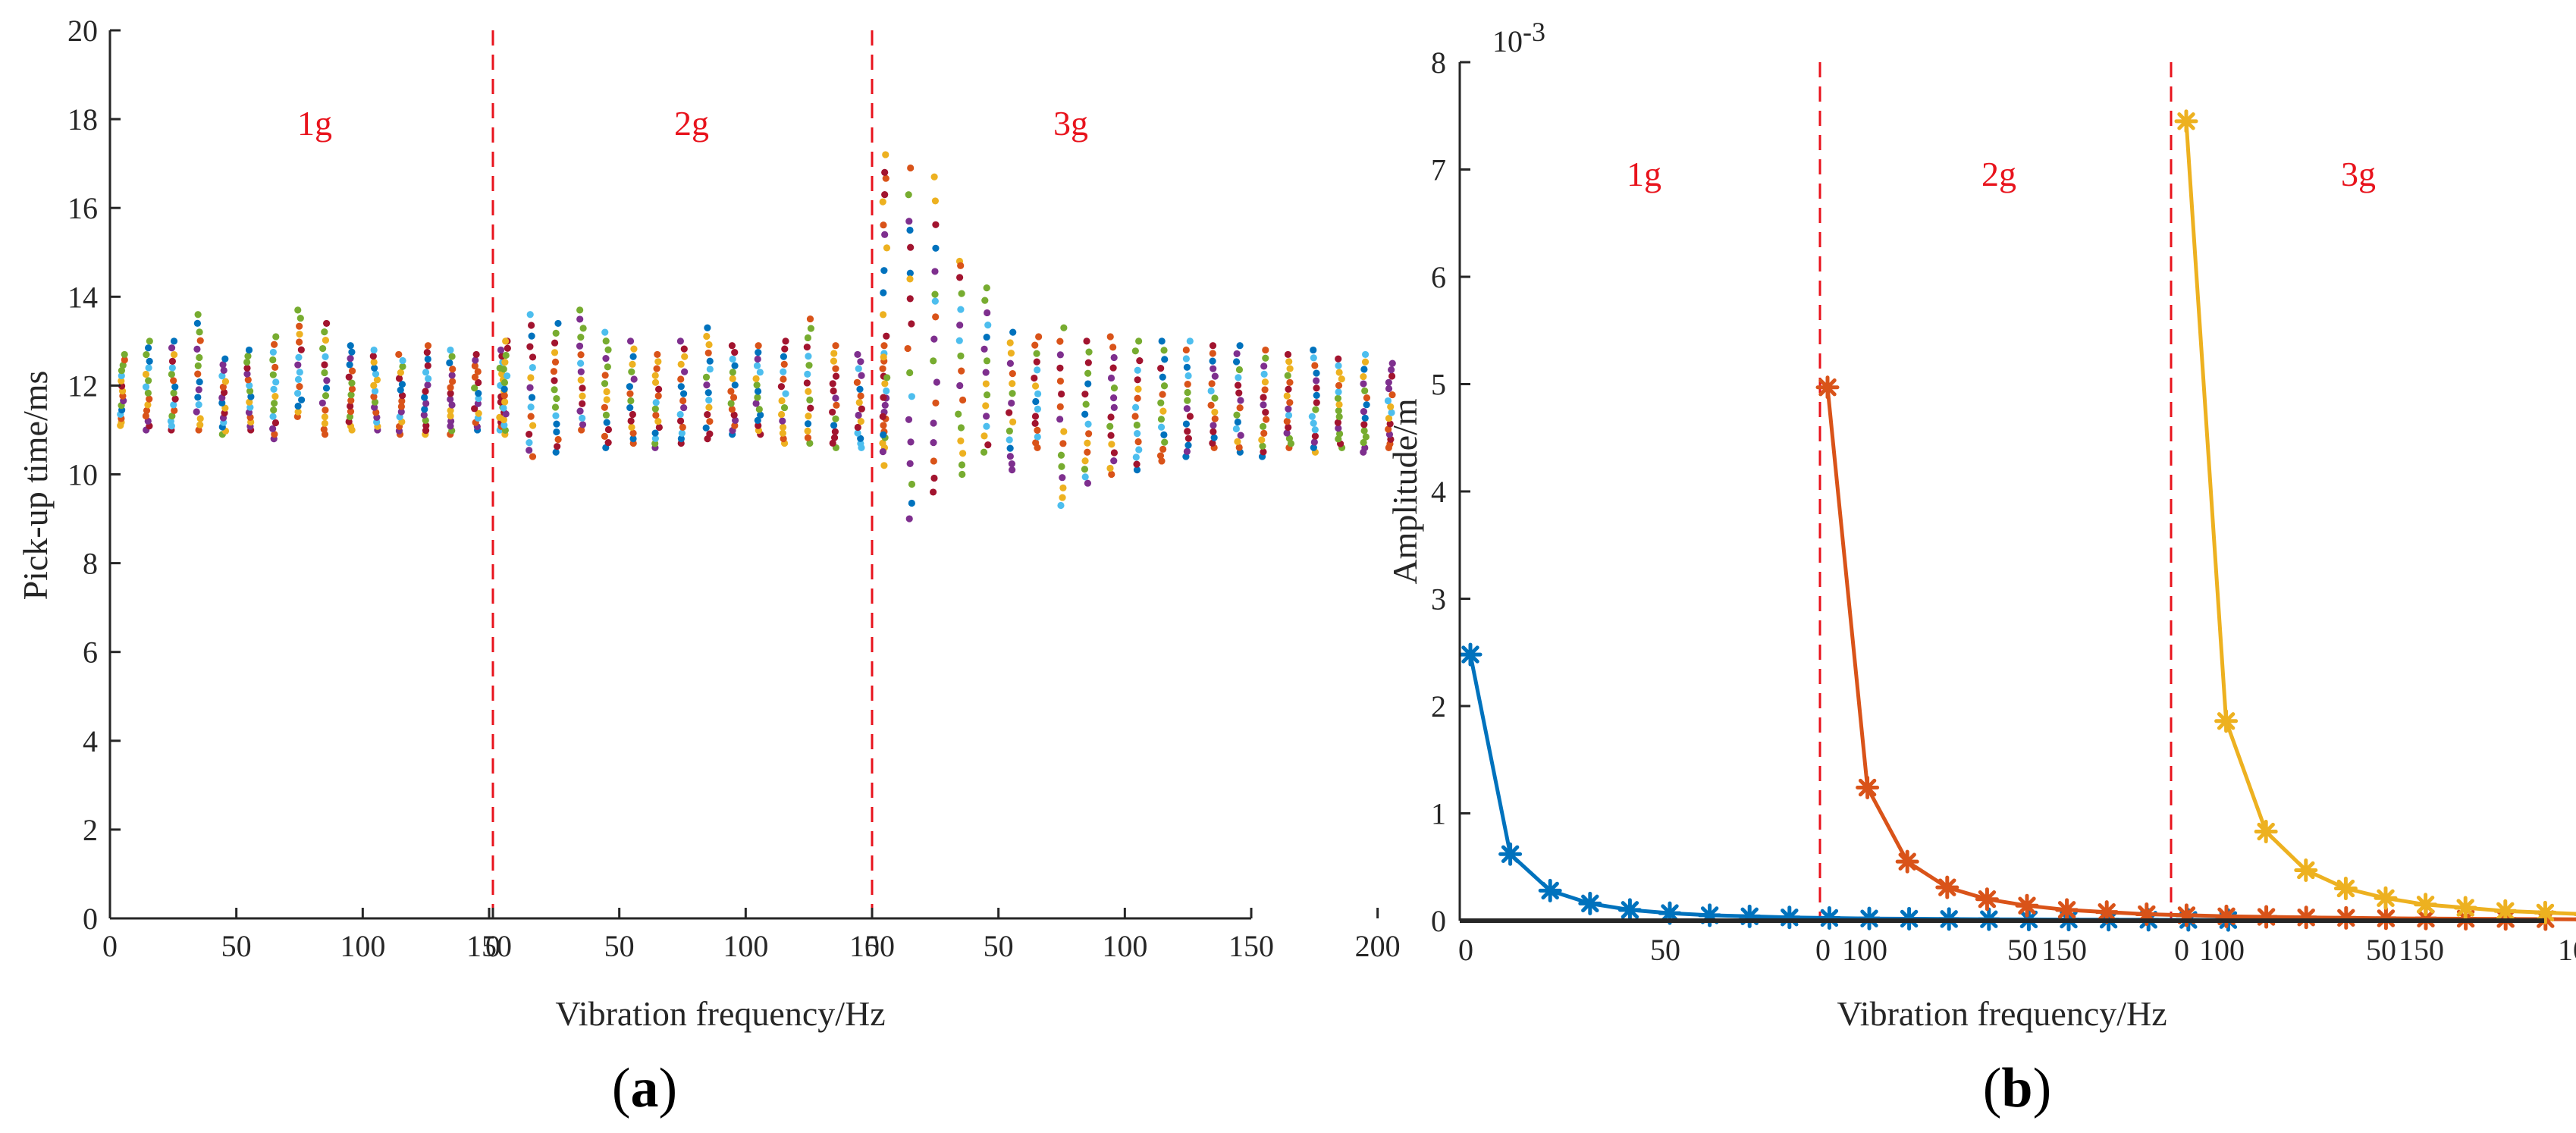  Describe the element at coordinates (2358, 174) in the screenshot. I see `panel-b-region-label: 3g` at that location.